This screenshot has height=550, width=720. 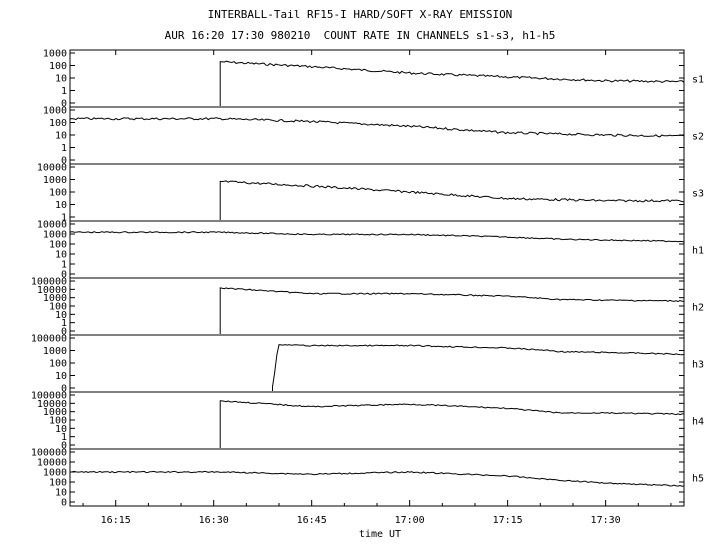 What do you see at coordinates (312, 520) in the screenshot?
I see `x-tick-label: 16:45` at bounding box center [312, 520].